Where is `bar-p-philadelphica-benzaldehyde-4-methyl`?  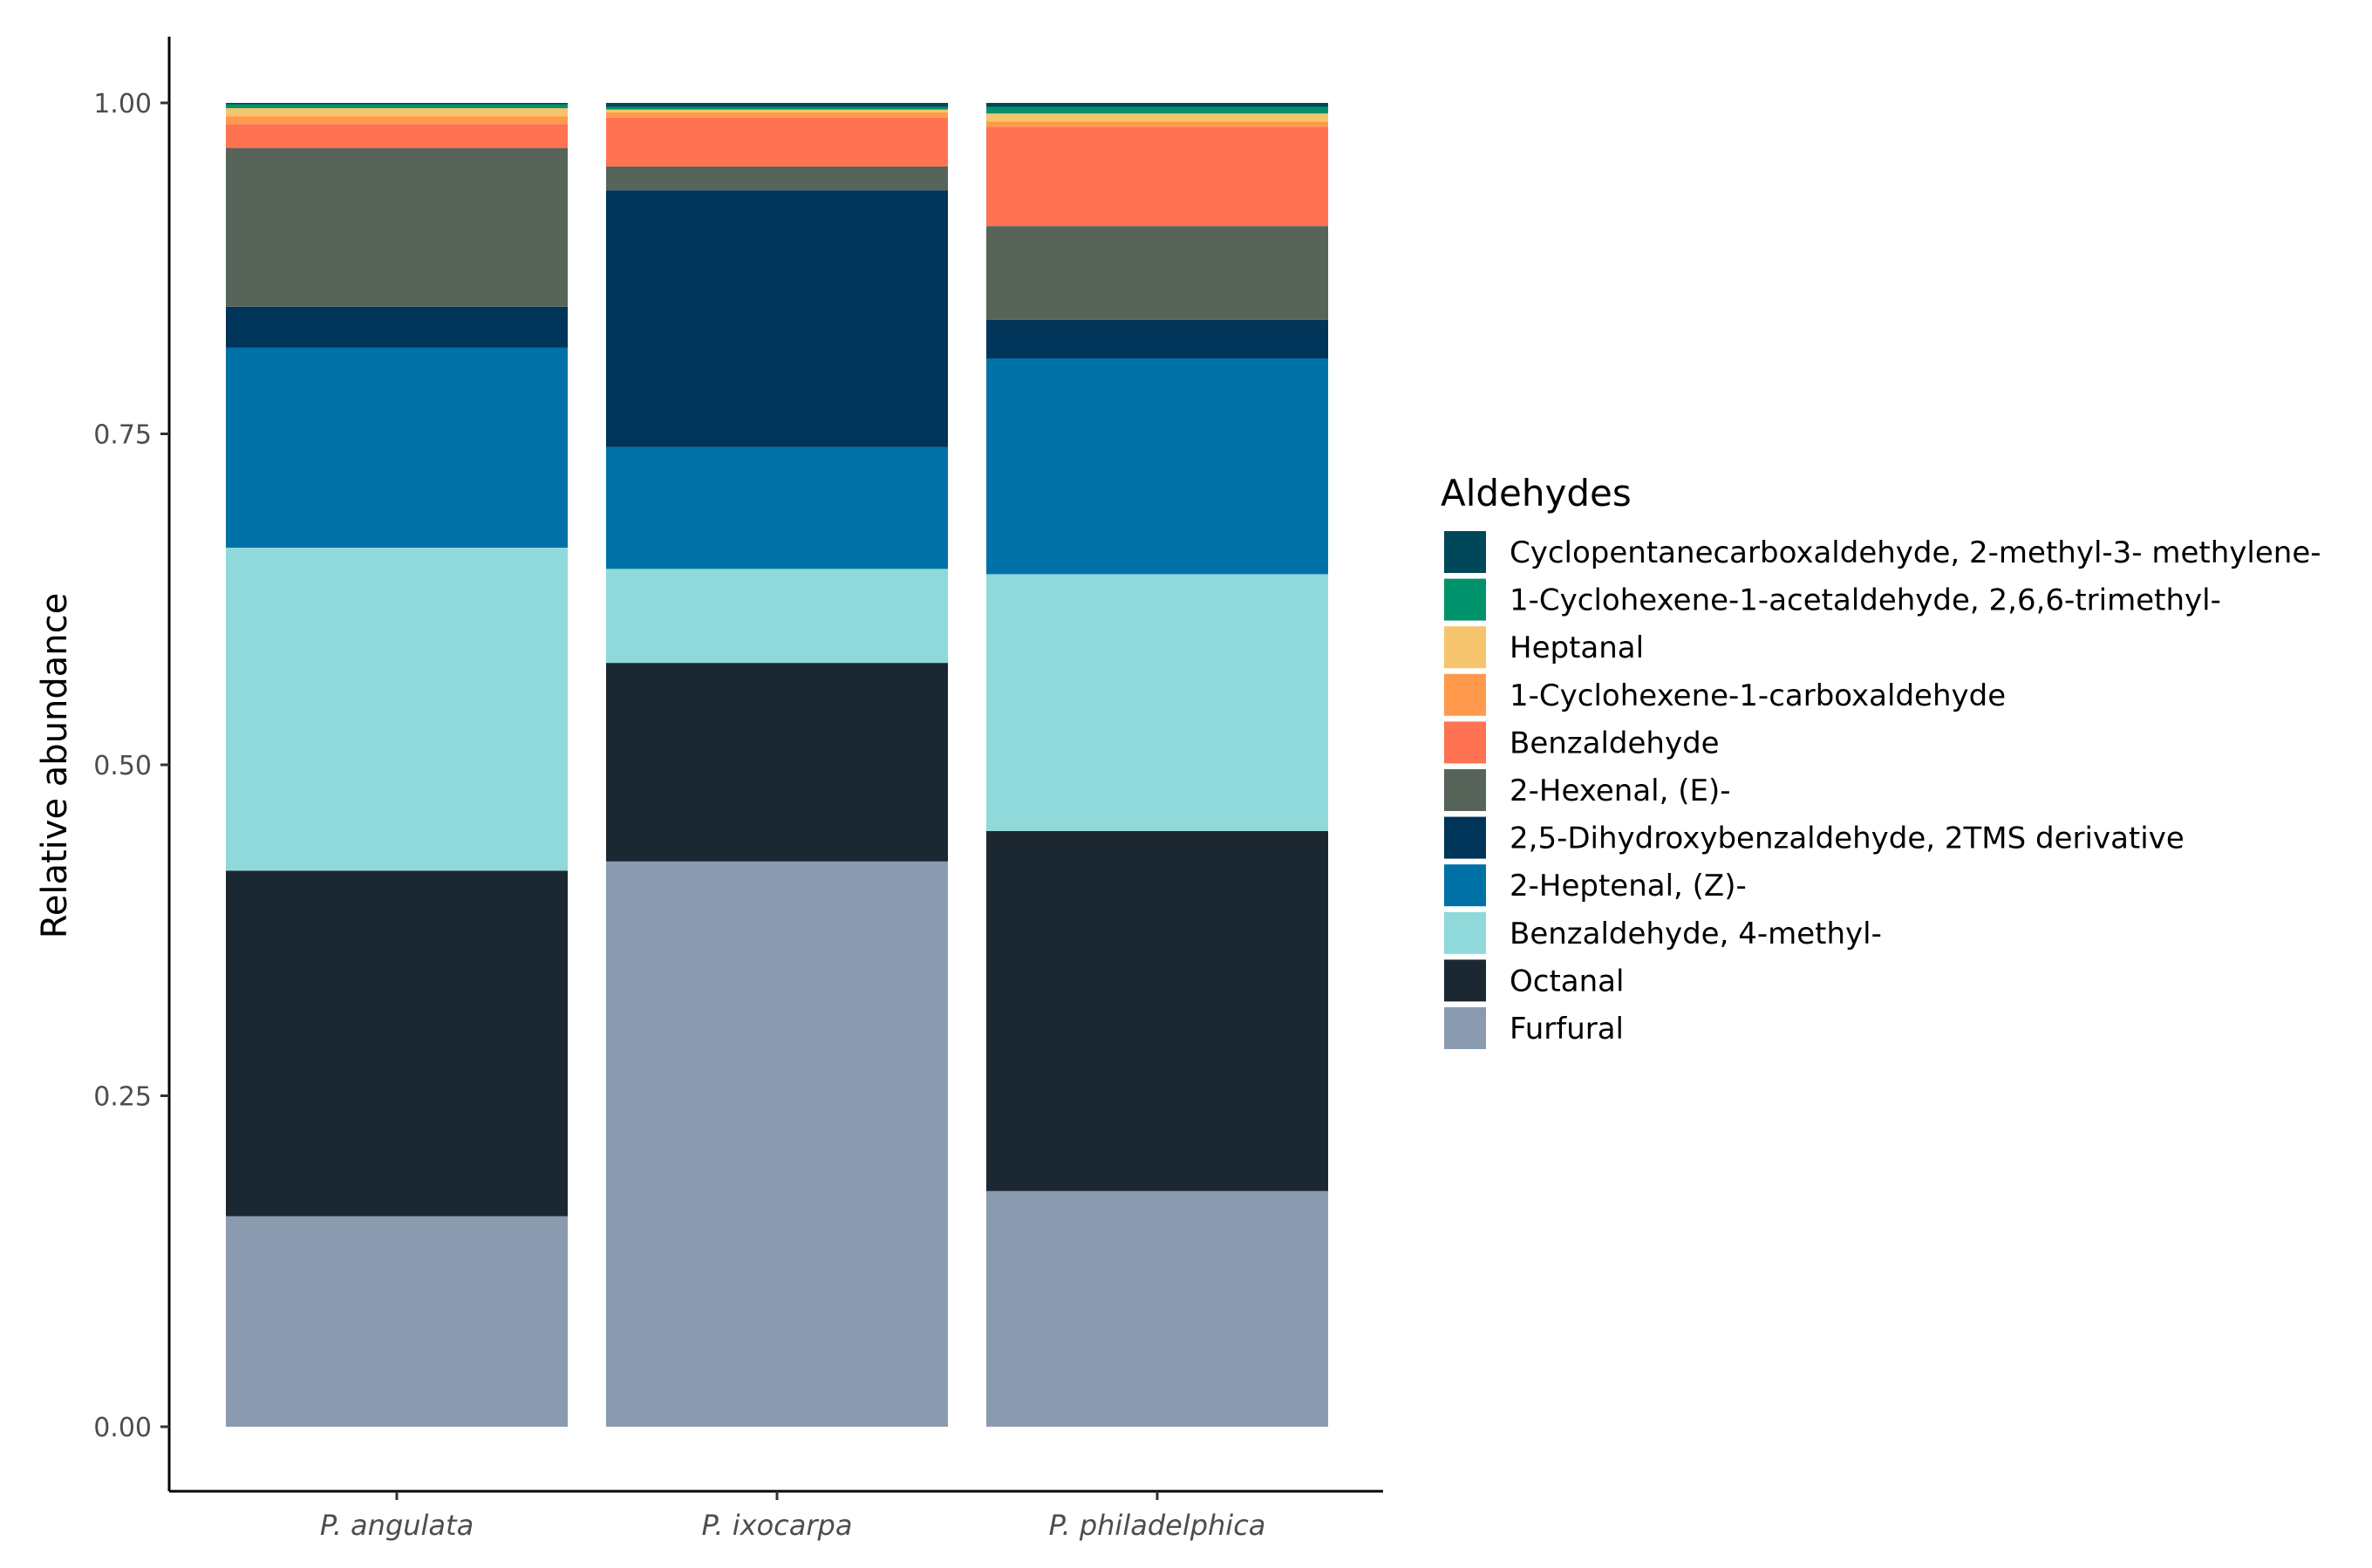 bar-p-philadelphica-benzaldehyde-4-methyl is located at coordinates (1157, 702).